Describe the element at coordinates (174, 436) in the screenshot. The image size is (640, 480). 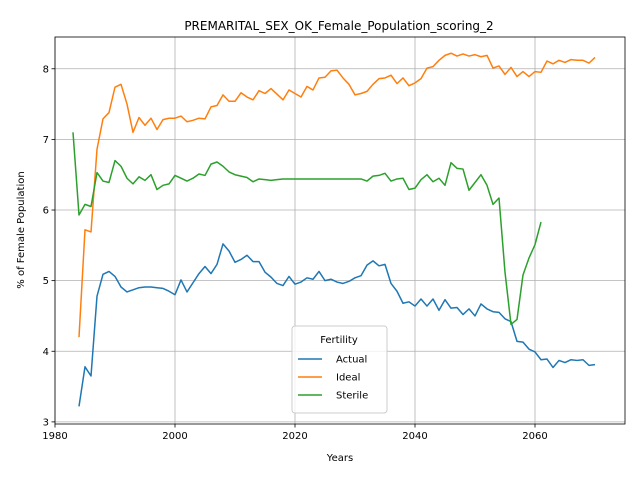
I see `x-tick-label: 2000` at that location.